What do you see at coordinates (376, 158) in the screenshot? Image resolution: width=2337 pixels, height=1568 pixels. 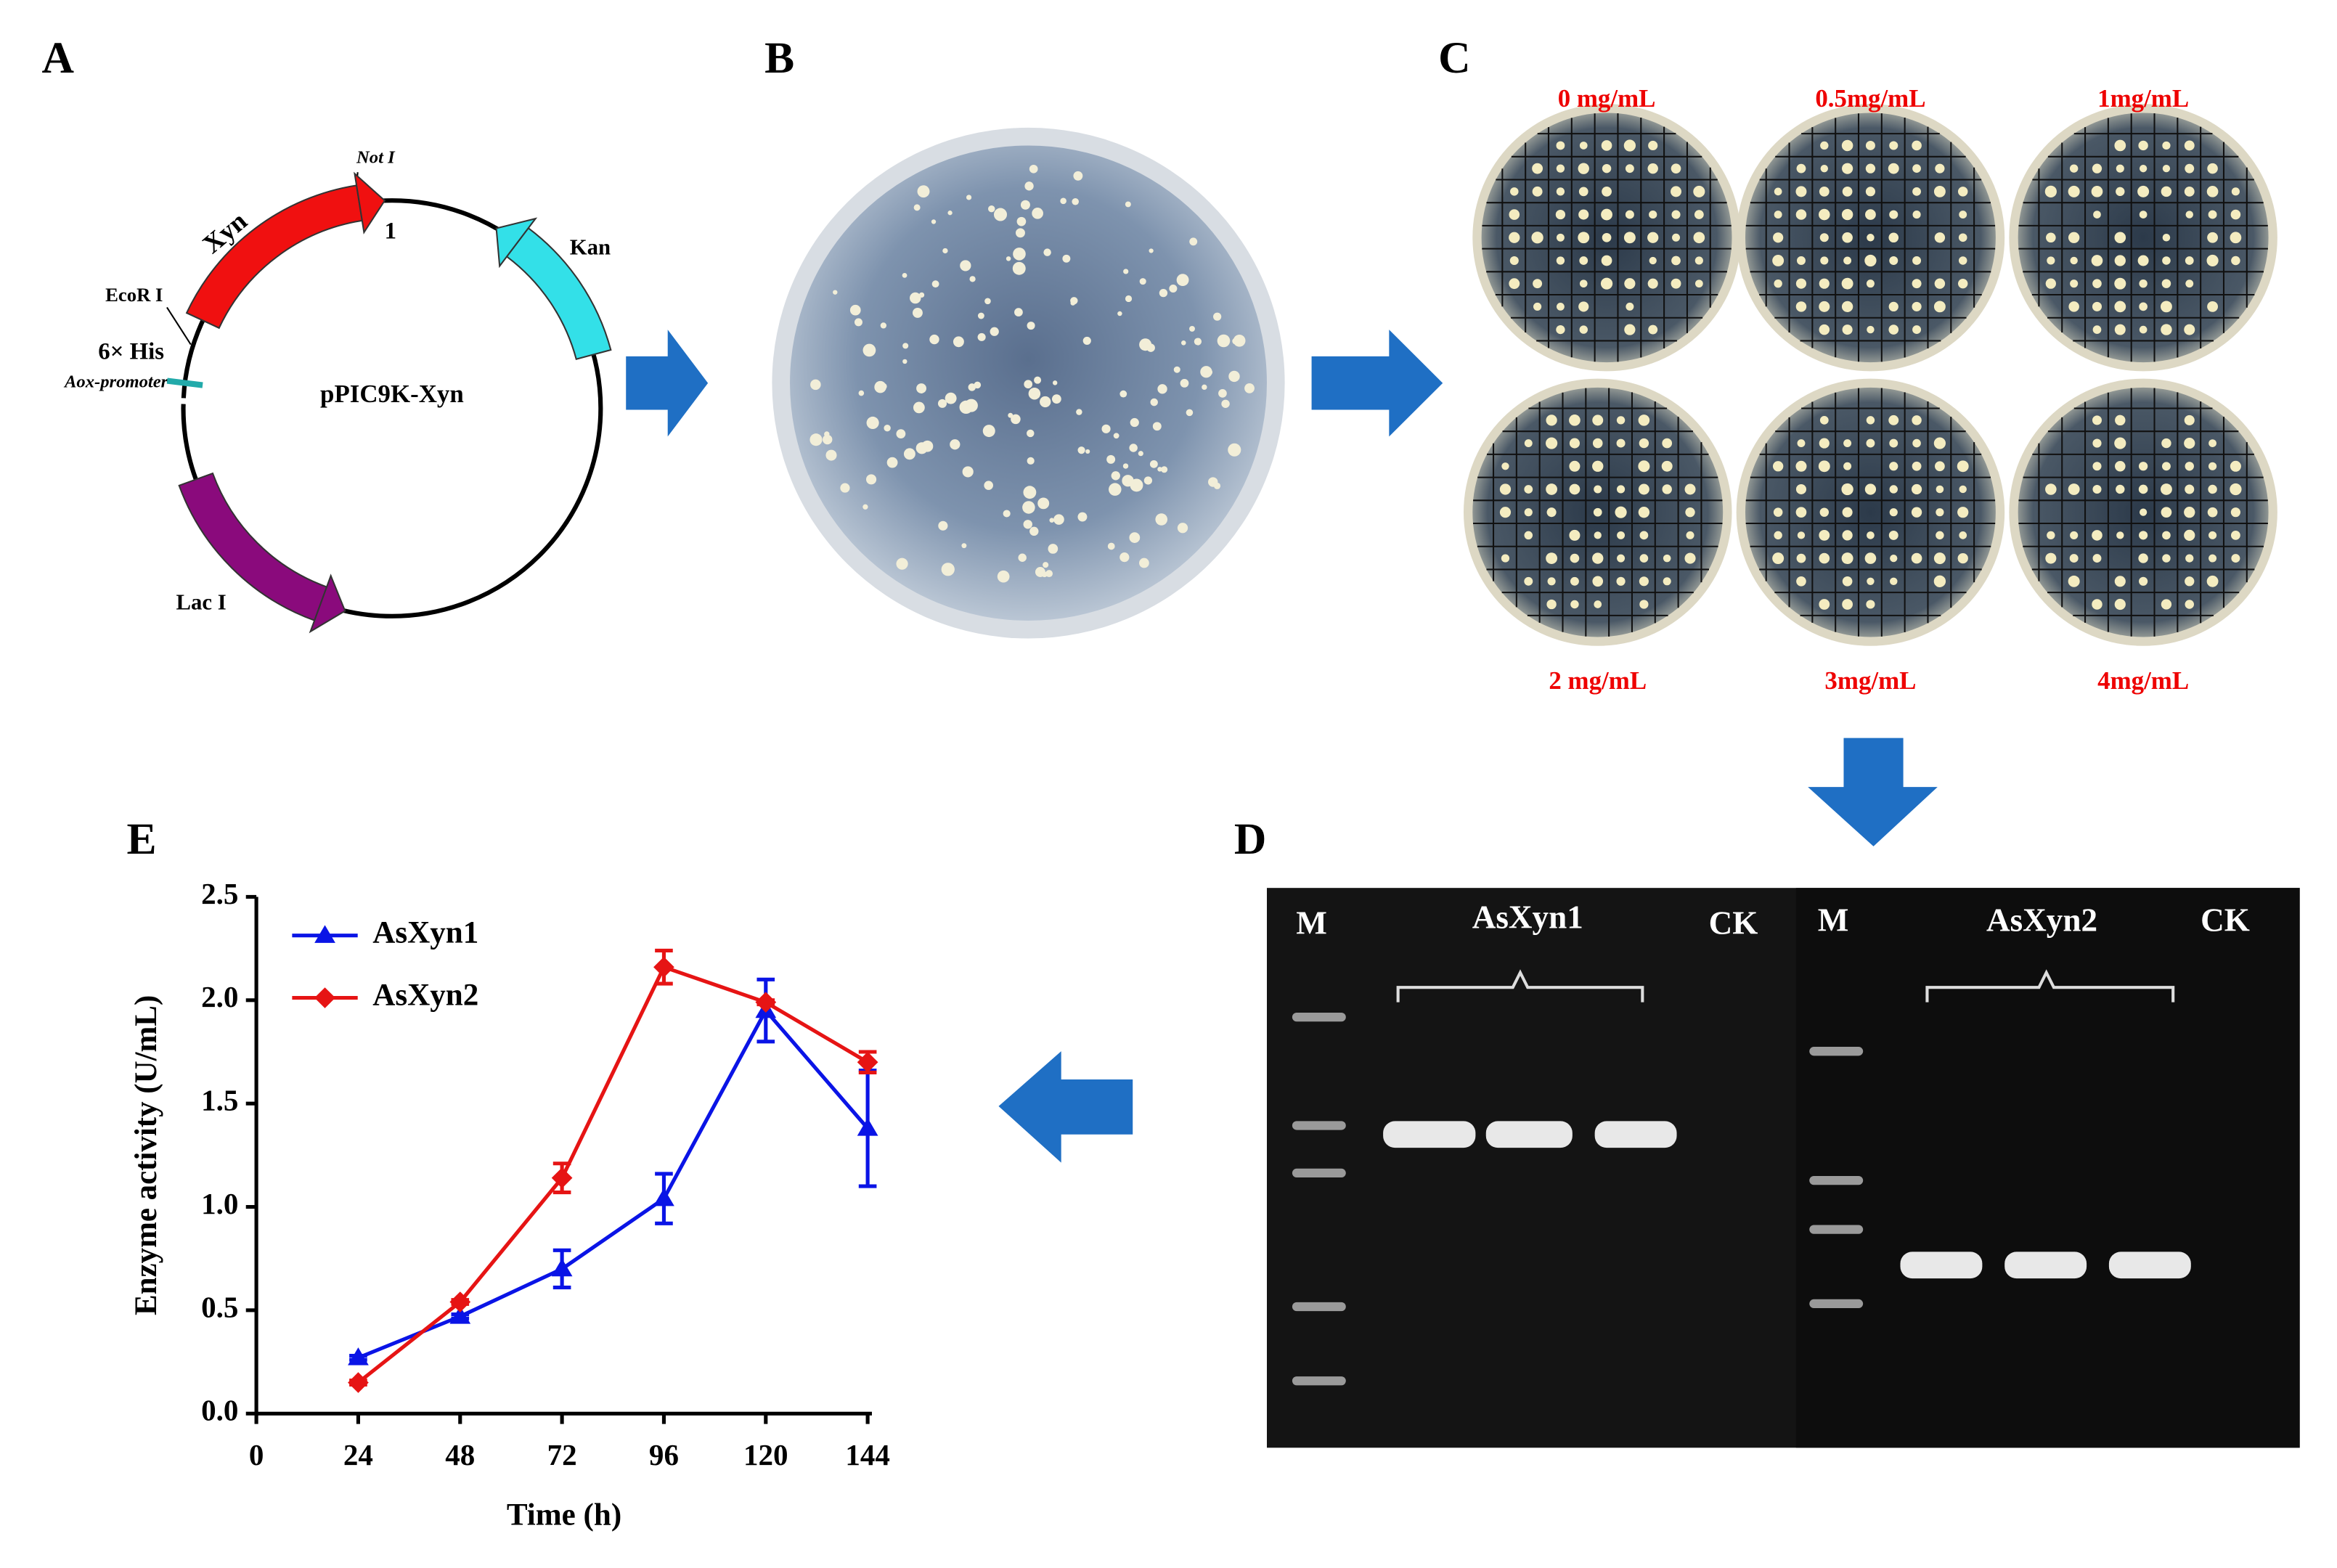 I see `site-label: Not I` at bounding box center [376, 158].